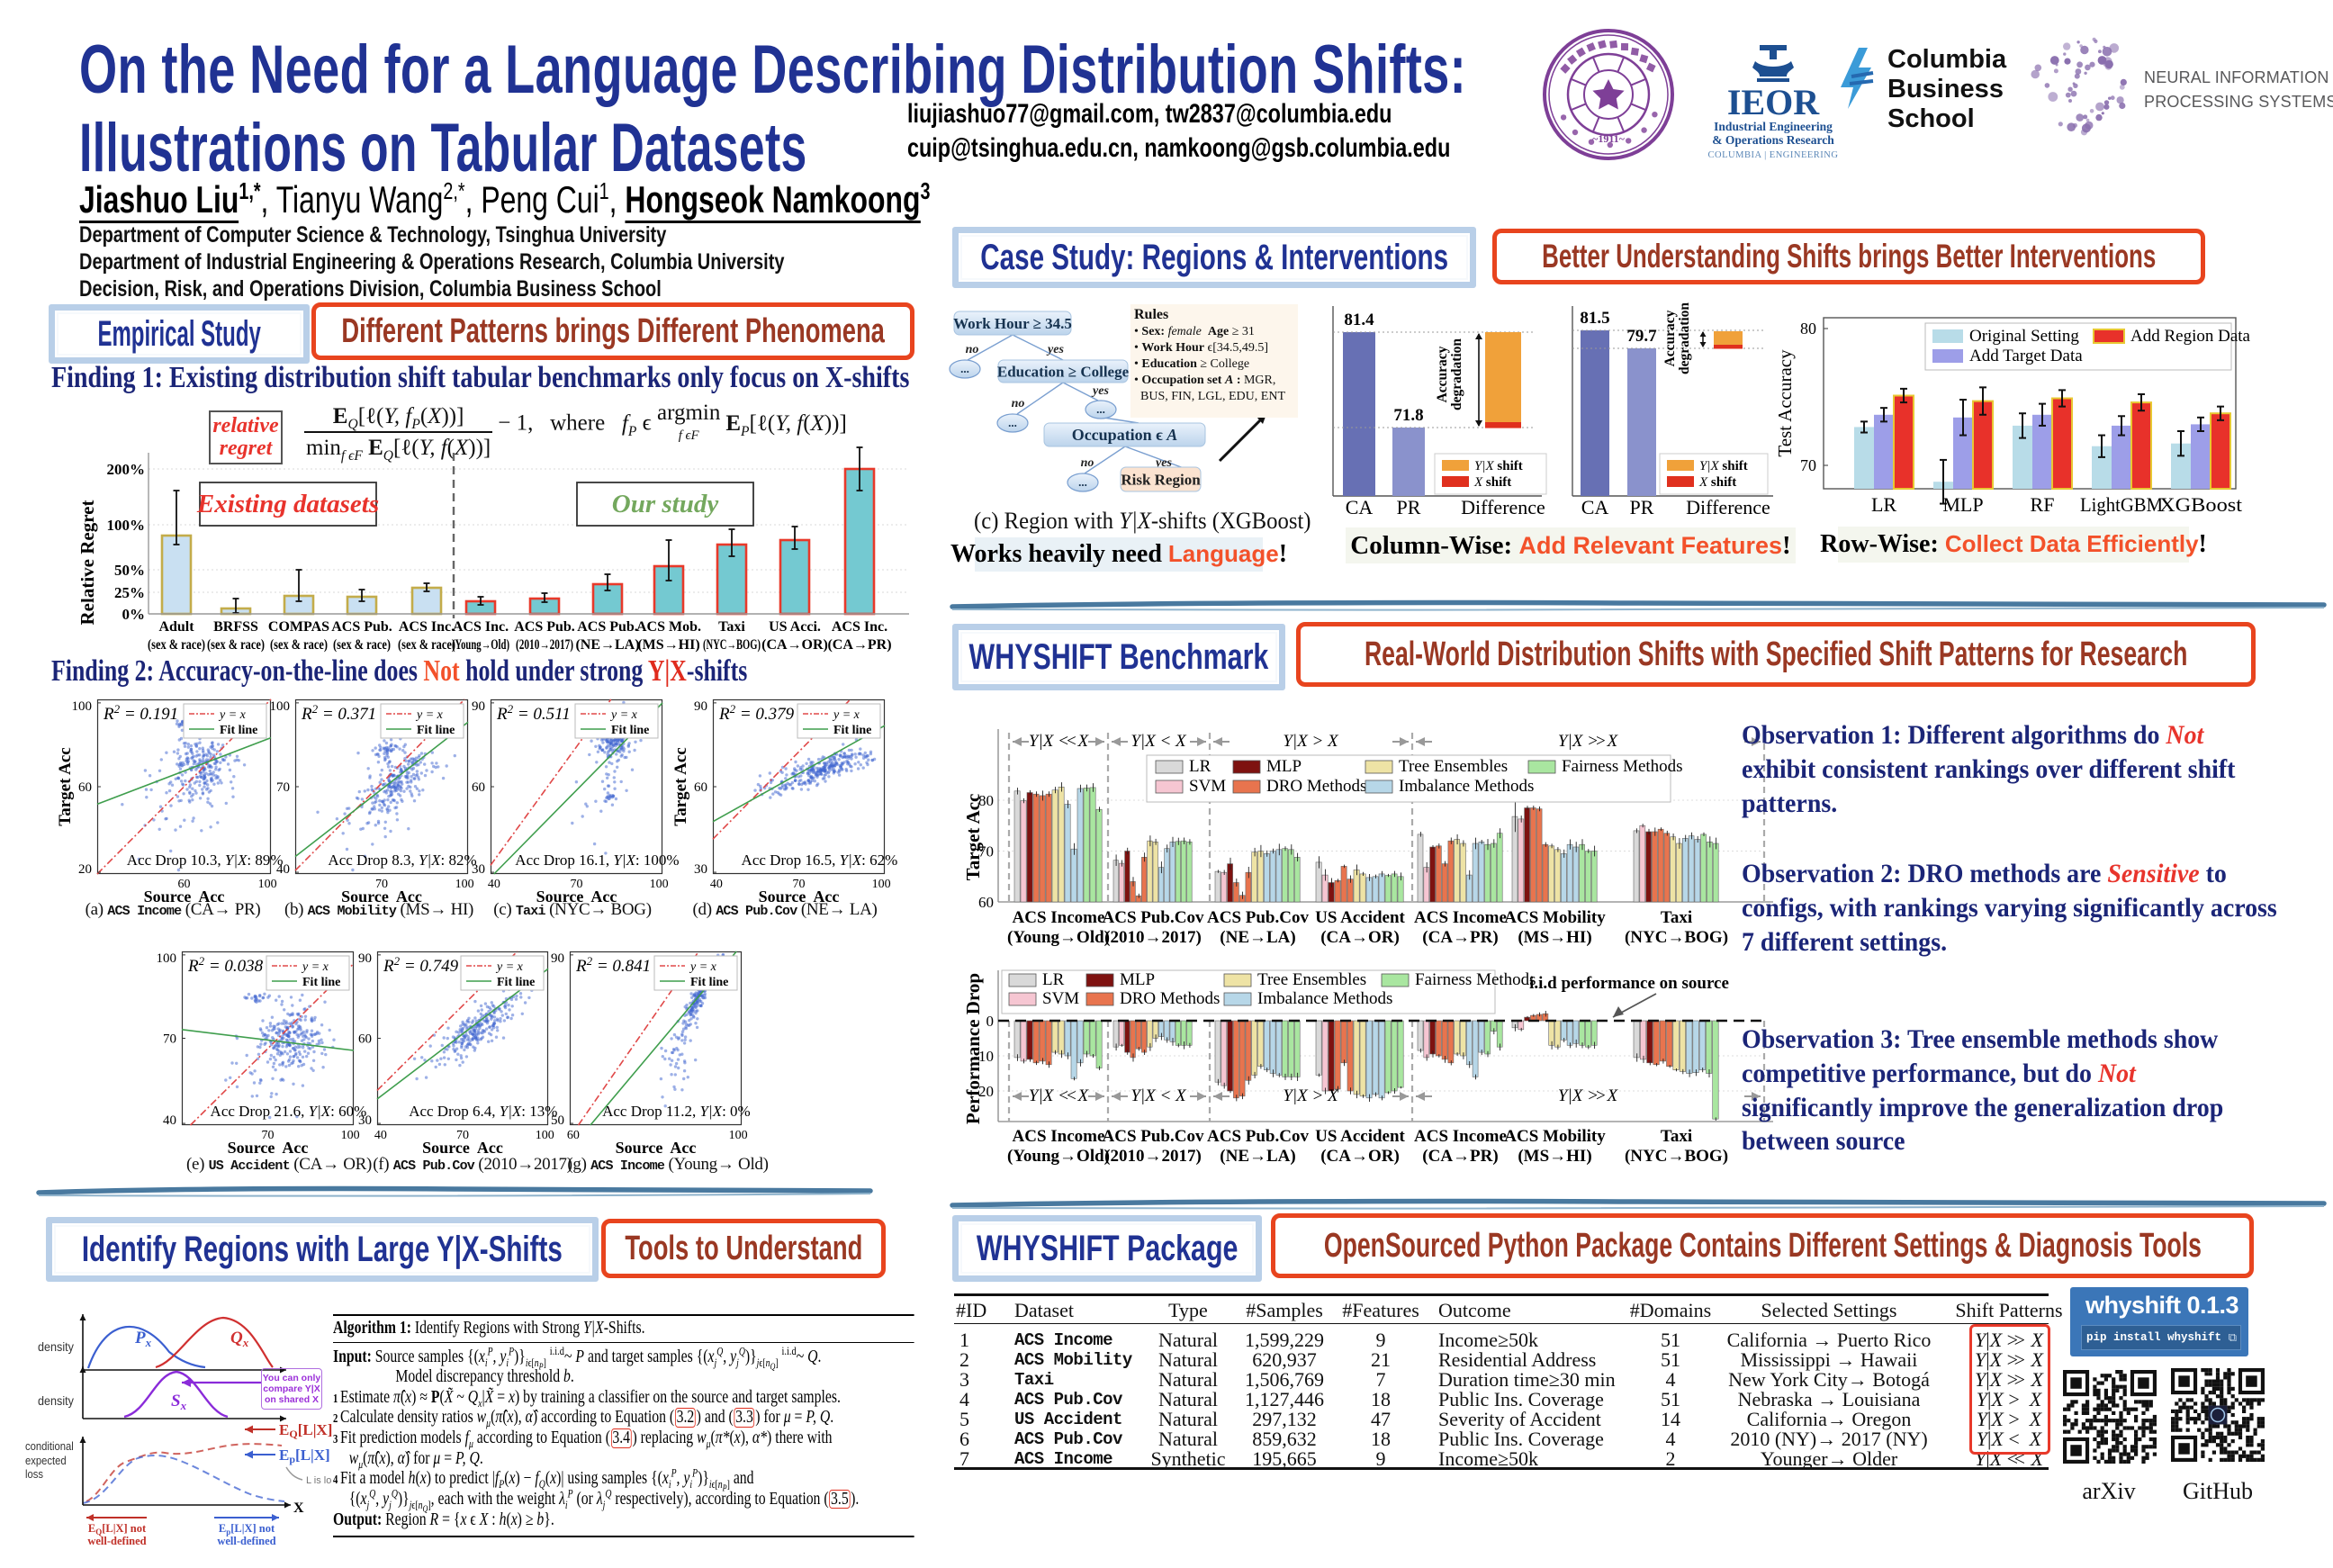  What do you see at coordinates (2121, 505) in the screenshot?
I see `svg-text: LightGBM` at bounding box center [2121, 505].